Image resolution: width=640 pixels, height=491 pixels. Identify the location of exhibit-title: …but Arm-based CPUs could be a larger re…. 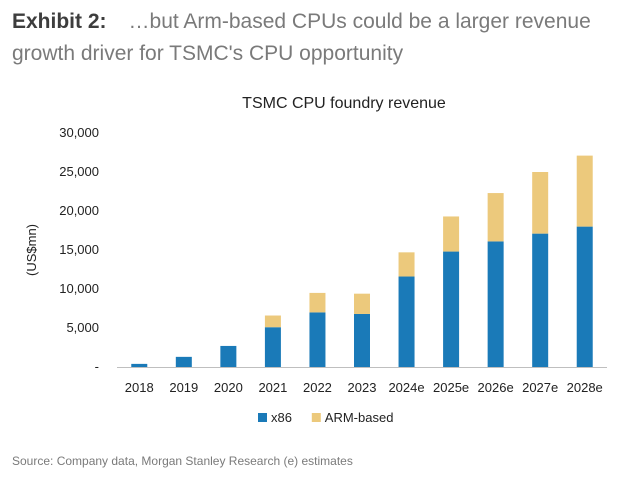
(301, 37).